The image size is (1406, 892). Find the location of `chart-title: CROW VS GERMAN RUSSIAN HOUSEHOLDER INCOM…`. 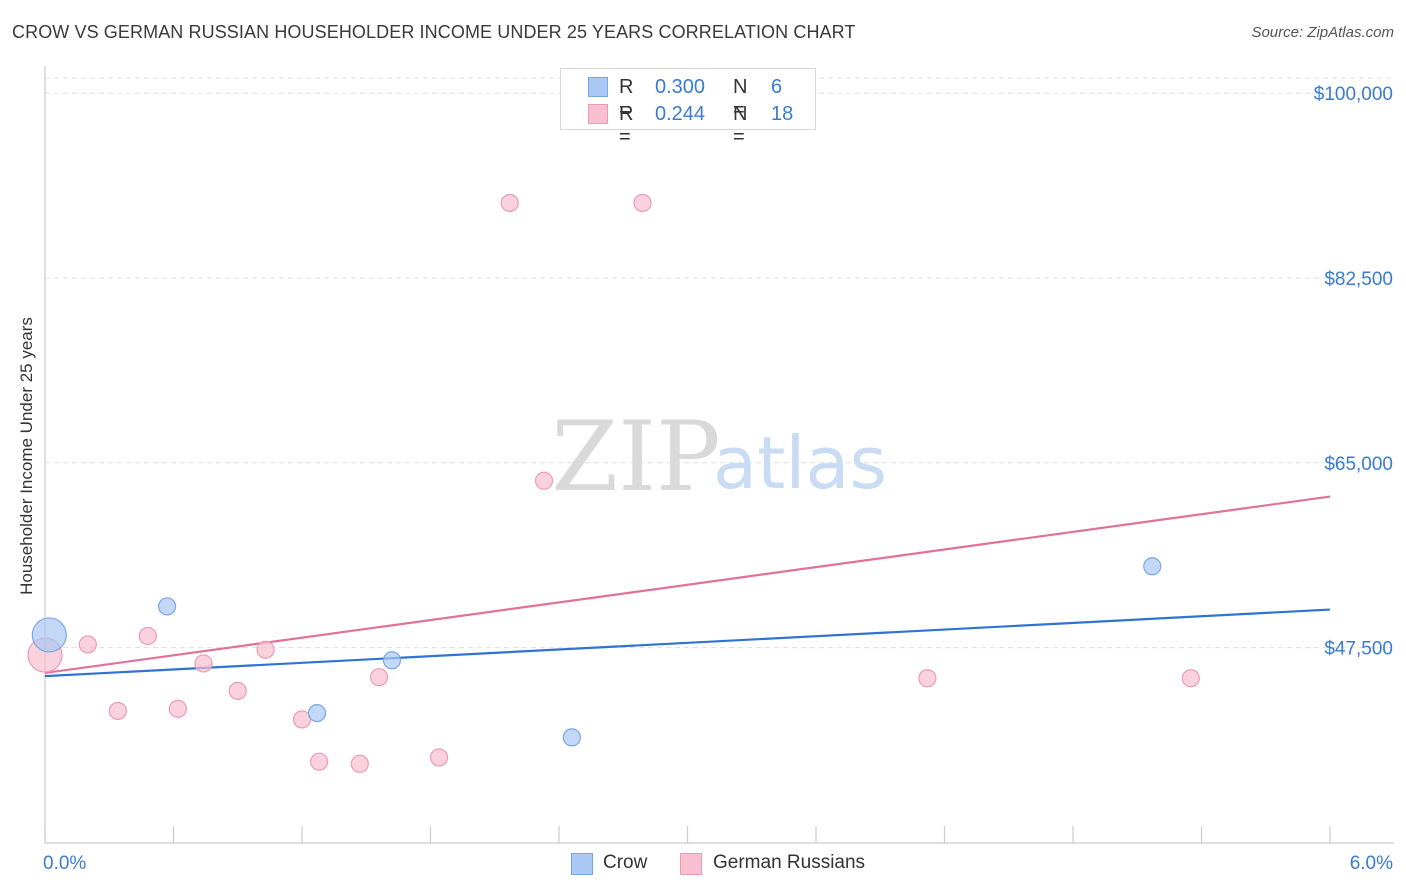

chart-title: CROW VS GERMAN RUSSIAN HOUSEHOLDER INCOM… is located at coordinates (434, 32).